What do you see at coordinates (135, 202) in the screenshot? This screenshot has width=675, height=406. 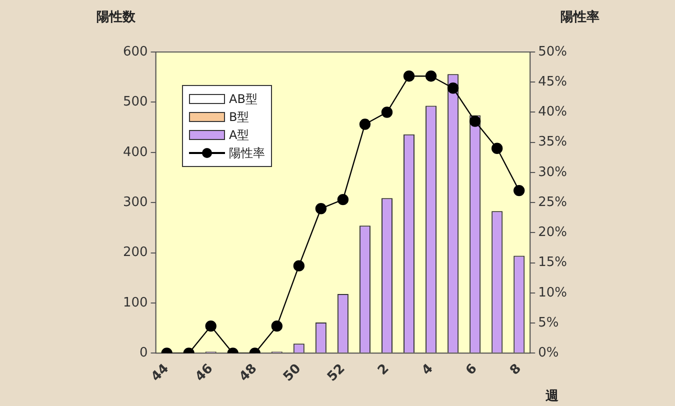 I see `y-tick-label: 300` at bounding box center [135, 202].